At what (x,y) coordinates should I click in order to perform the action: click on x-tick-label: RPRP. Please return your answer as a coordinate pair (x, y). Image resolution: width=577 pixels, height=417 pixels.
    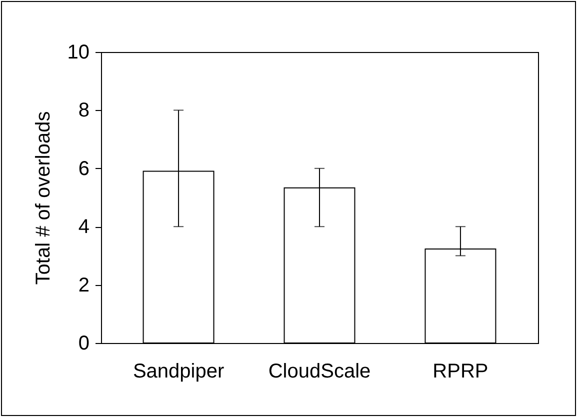
    Looking at the image, I should click on (460, 371).